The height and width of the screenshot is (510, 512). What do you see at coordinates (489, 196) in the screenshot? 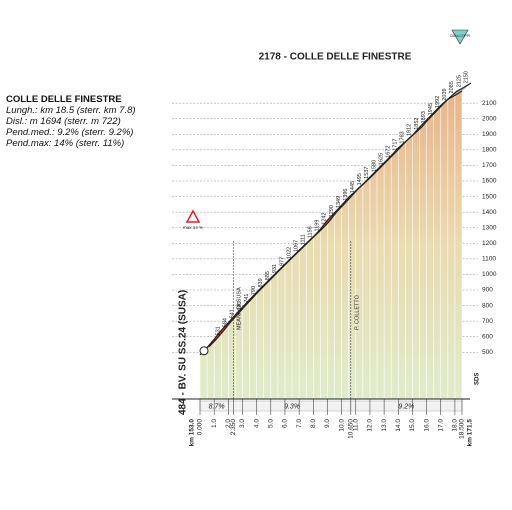
I see `y-tick-label: 1500` at bounding box center [489, 196].